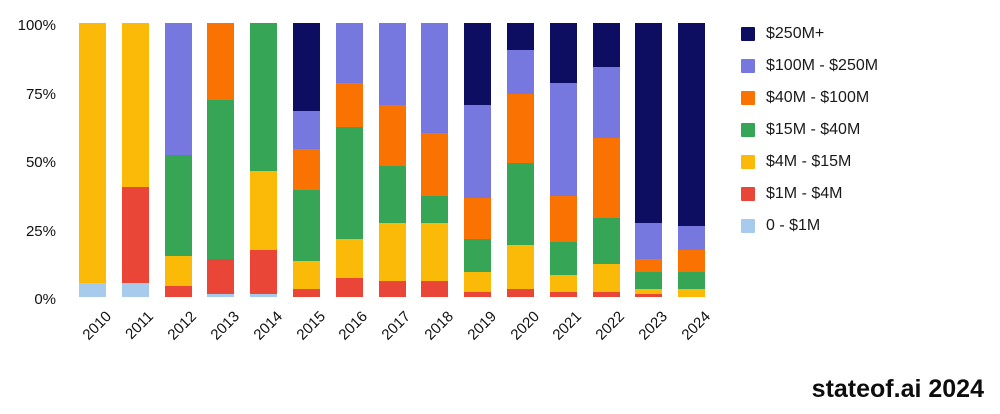 The image size is (1000, 414). What do you see at coordinates (40, 94) in the screenshot?
I see `y-tick-label: 75%` at bounding box center [40, 94].